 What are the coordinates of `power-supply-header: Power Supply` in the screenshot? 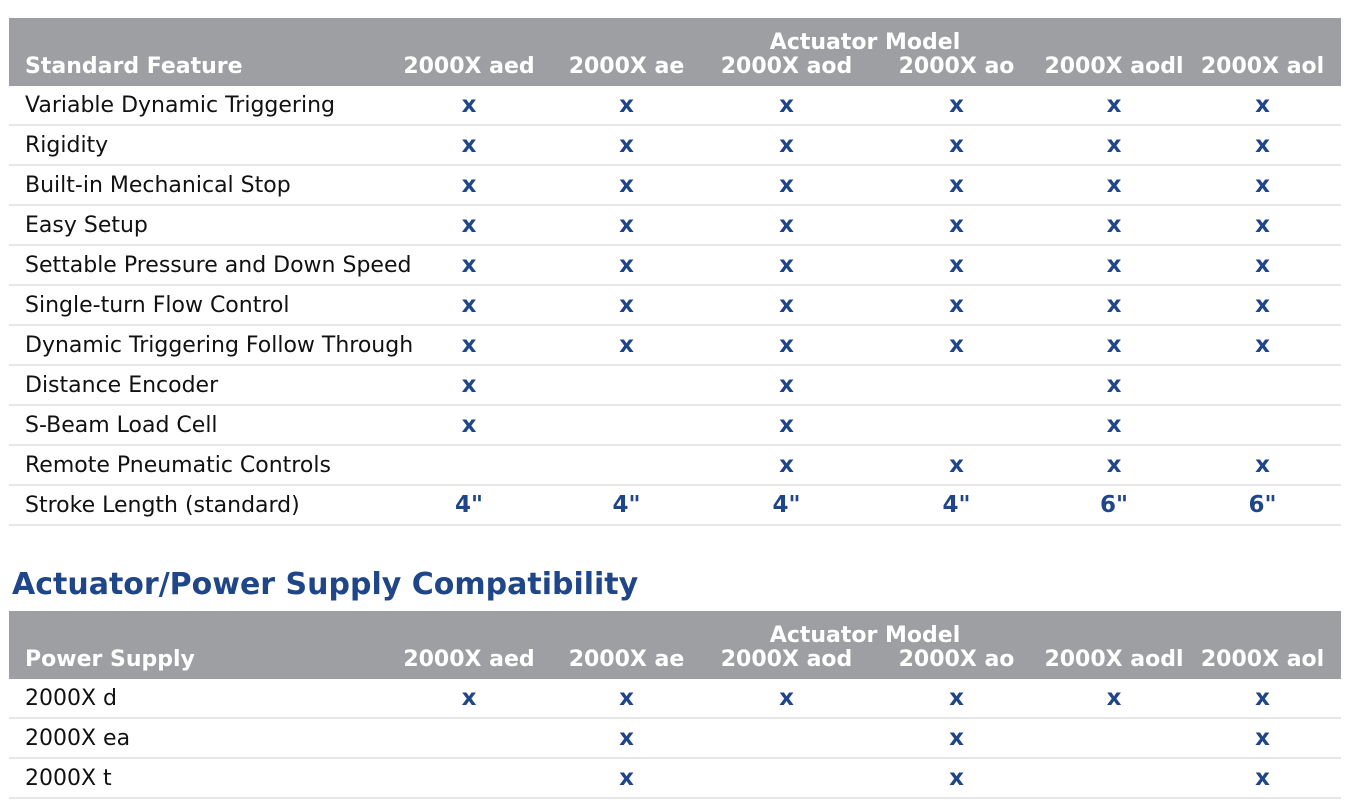 It's located at (199, 664).